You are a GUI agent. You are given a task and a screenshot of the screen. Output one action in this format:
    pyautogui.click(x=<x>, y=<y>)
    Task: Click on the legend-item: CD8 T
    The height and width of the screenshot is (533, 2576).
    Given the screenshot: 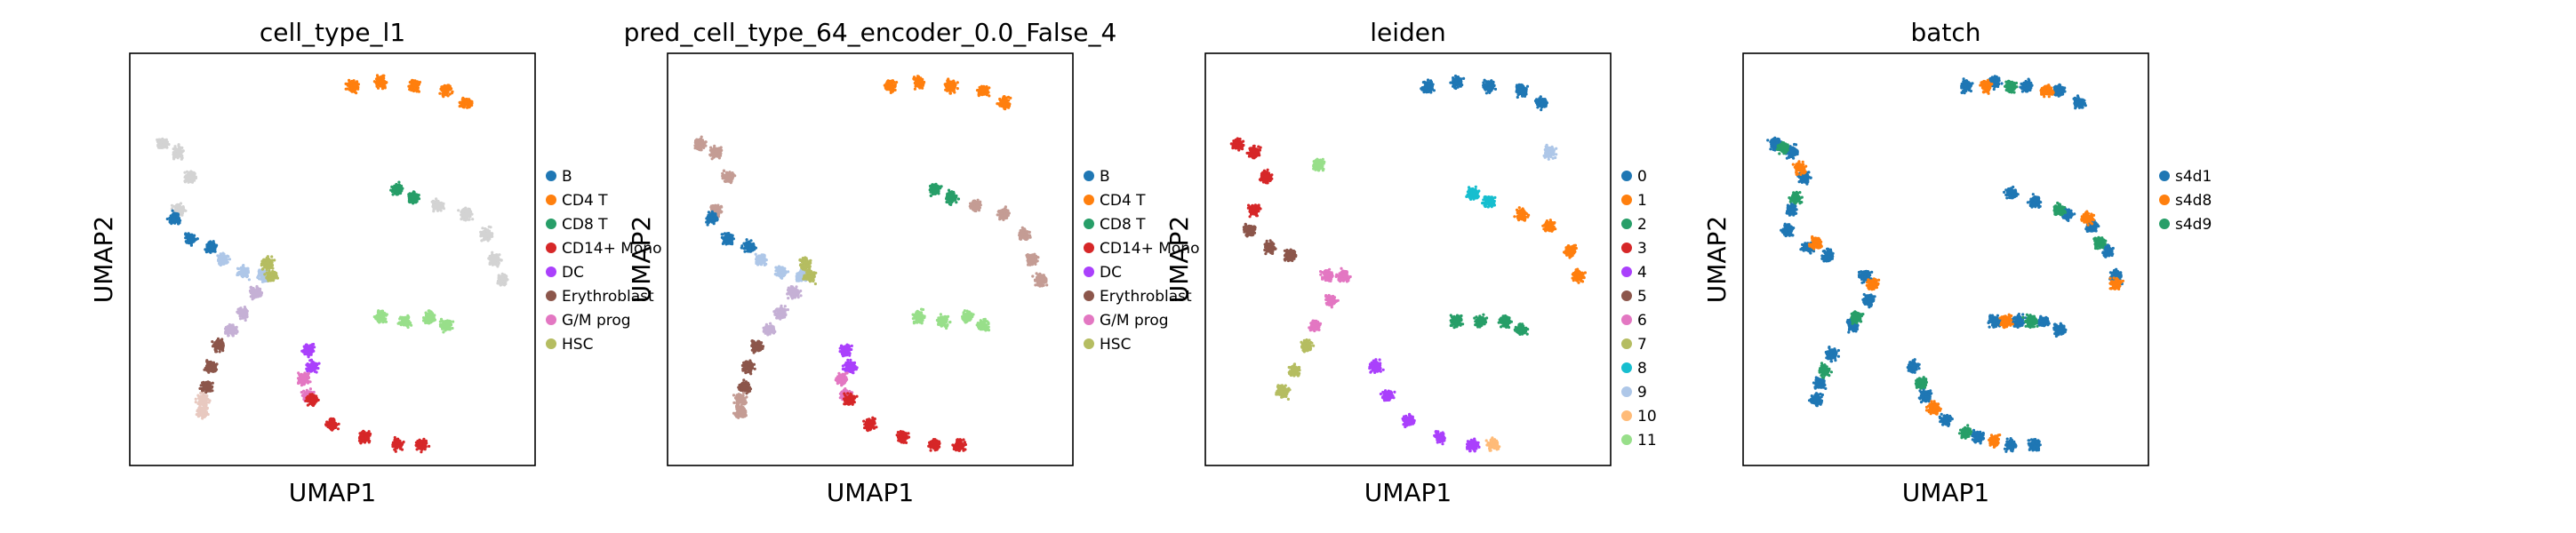 What is the action you would take?
    pyautogui.click(x=577, y=225)
    